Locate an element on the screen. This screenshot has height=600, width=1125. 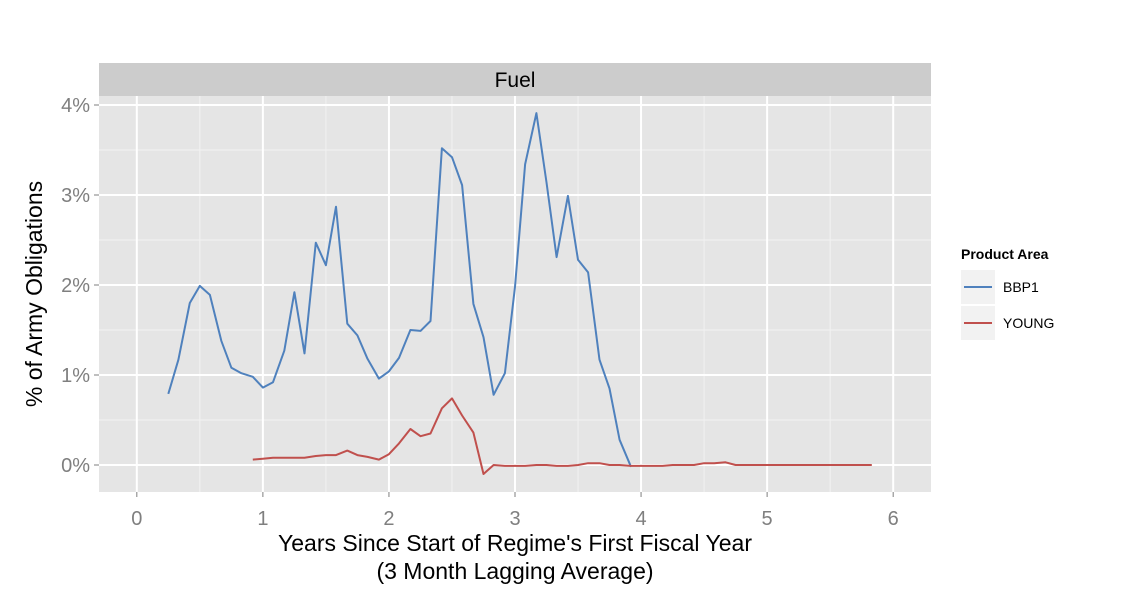
x-tick-label: 0 is located at coordinates (136, 519).